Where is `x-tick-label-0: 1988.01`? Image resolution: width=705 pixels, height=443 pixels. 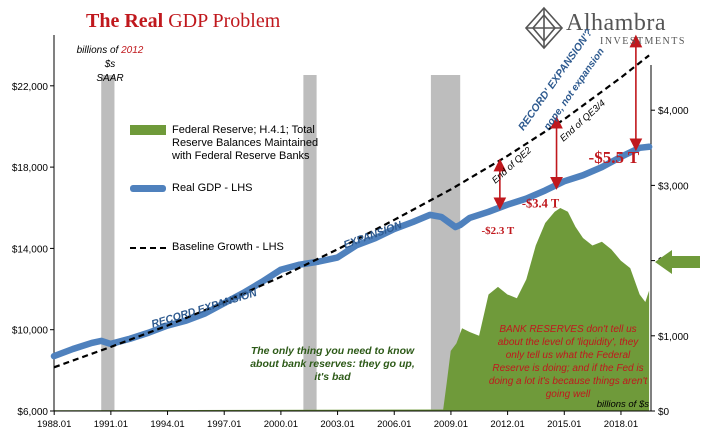 x-tick-label-0: 1988.01 is located at coordinates (54, 424).